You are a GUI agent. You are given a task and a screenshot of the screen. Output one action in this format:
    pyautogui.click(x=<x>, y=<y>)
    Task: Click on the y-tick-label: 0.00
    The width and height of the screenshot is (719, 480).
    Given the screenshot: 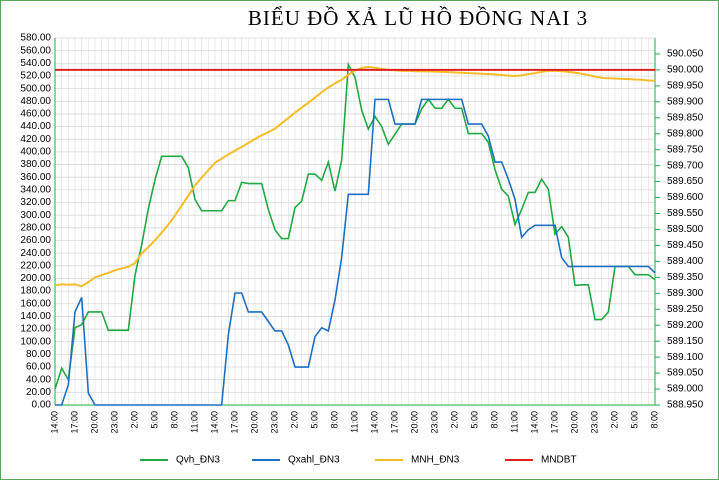 What is the action you would take?
    pyautogui.click(x=42, y=405)
    